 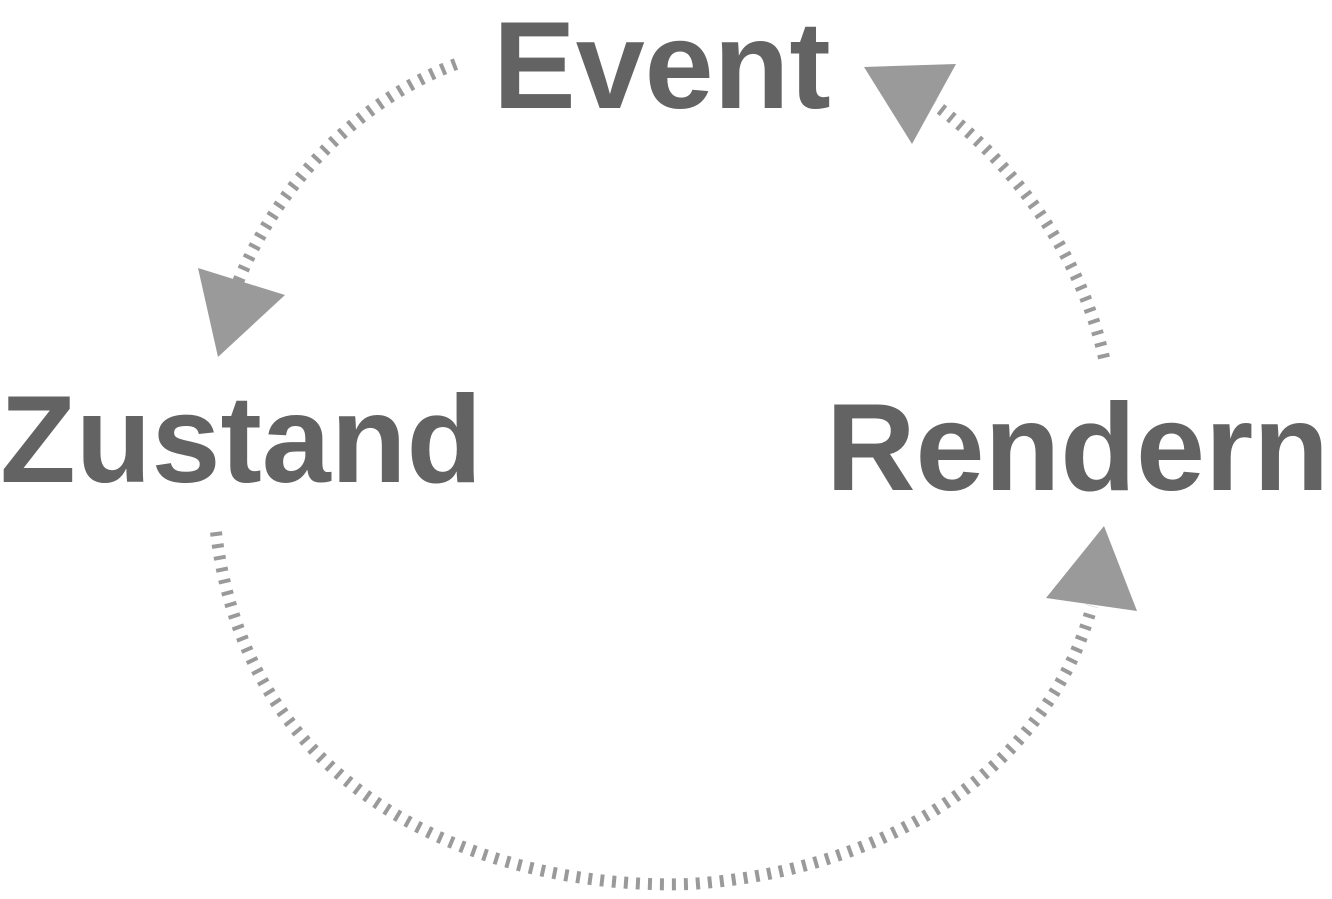 What do you see at coordinates (662, 67) in the screenshot?
I see `node-event: Event` at bounding box center [662, 67].